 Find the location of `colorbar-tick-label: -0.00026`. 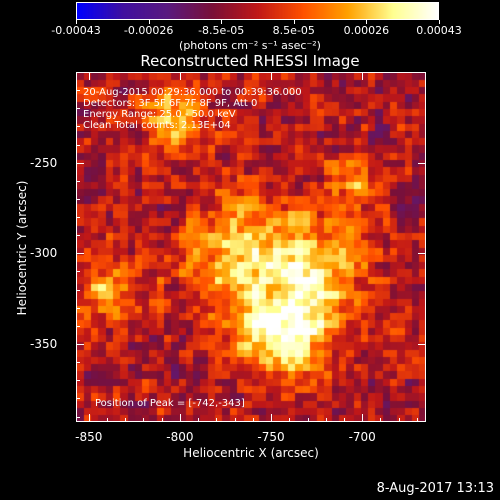

colorbar-tick-label: -0.00026 is located at coordinates (148, 30).